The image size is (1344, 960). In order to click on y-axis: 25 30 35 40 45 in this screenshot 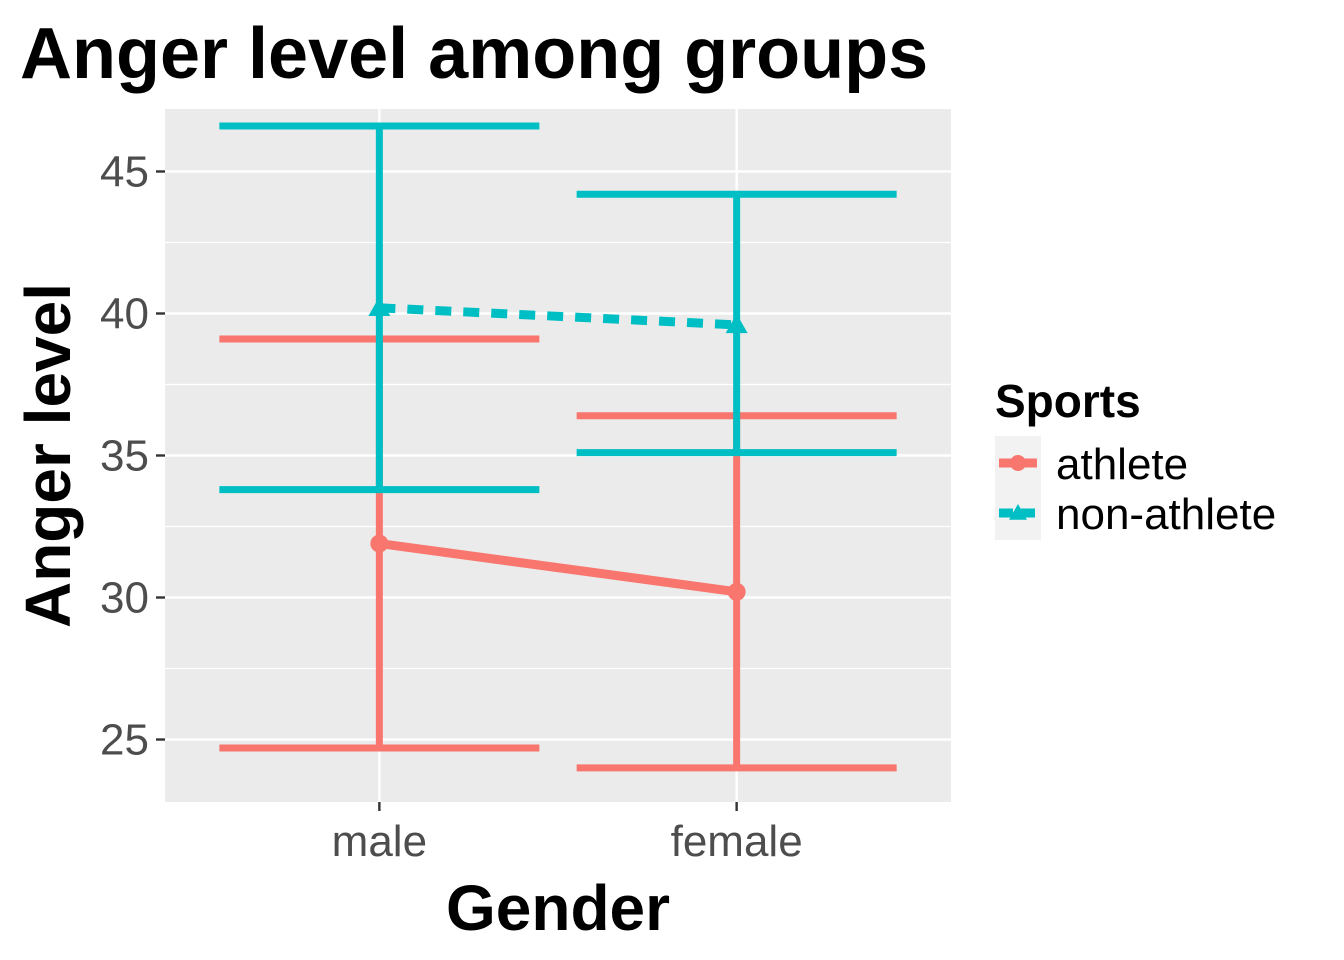, I will do `click(132, 456)`.